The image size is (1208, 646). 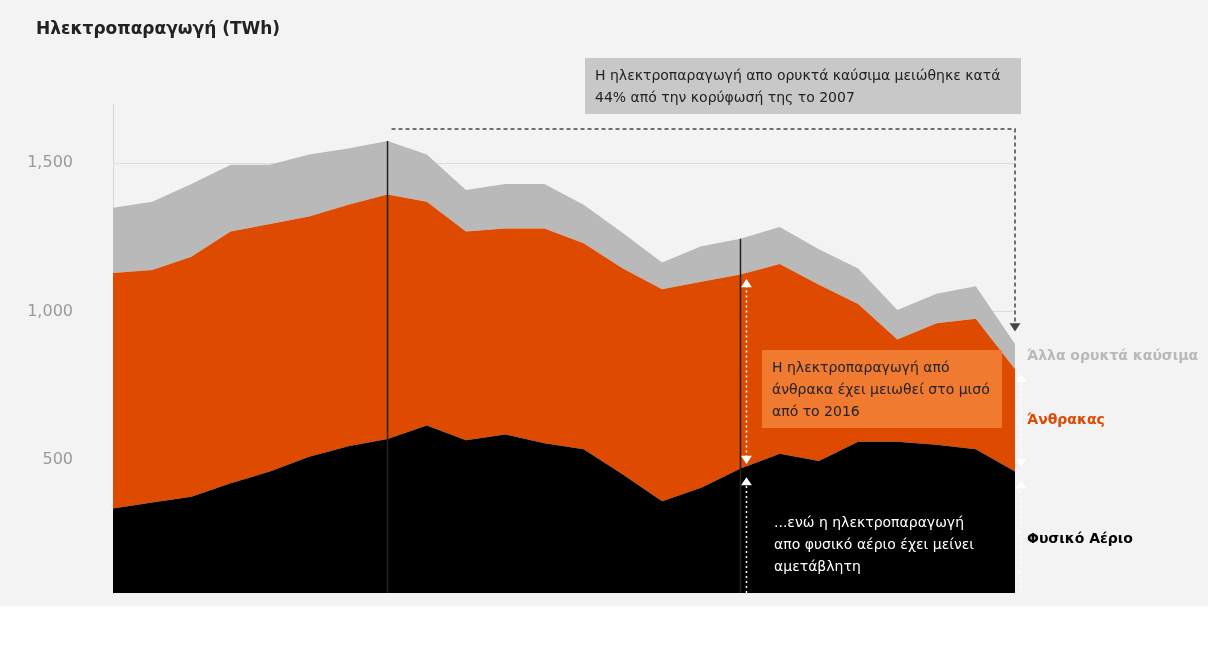 What do you see at coordinates (803, 86) in the screenshot?
I see `annotation: Η ηλεκτροπαραγωγή απο ορυκτά καύσιμα μειώθηκε κατά 44% από την κορύφωσή της το 2007` at bounding box center [803, 86].